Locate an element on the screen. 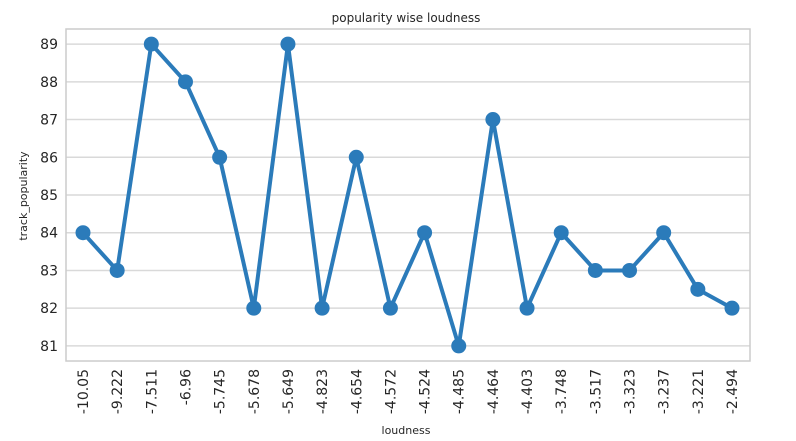  y-tick-label: 85 is located at coordinates (49, 196).